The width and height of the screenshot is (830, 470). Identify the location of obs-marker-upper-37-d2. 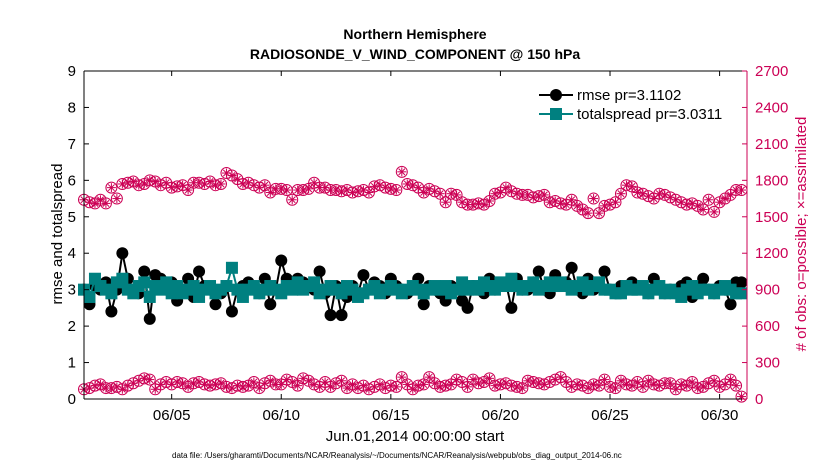
(287, 190).